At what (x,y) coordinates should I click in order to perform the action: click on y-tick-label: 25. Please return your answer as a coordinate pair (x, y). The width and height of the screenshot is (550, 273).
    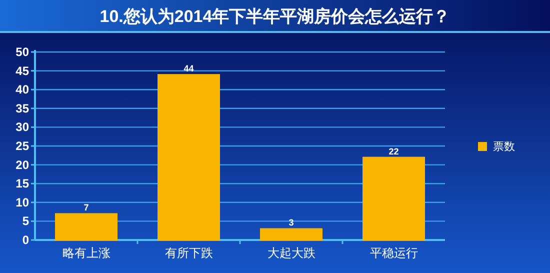
    Looking at the image, I should click on (23, 146).